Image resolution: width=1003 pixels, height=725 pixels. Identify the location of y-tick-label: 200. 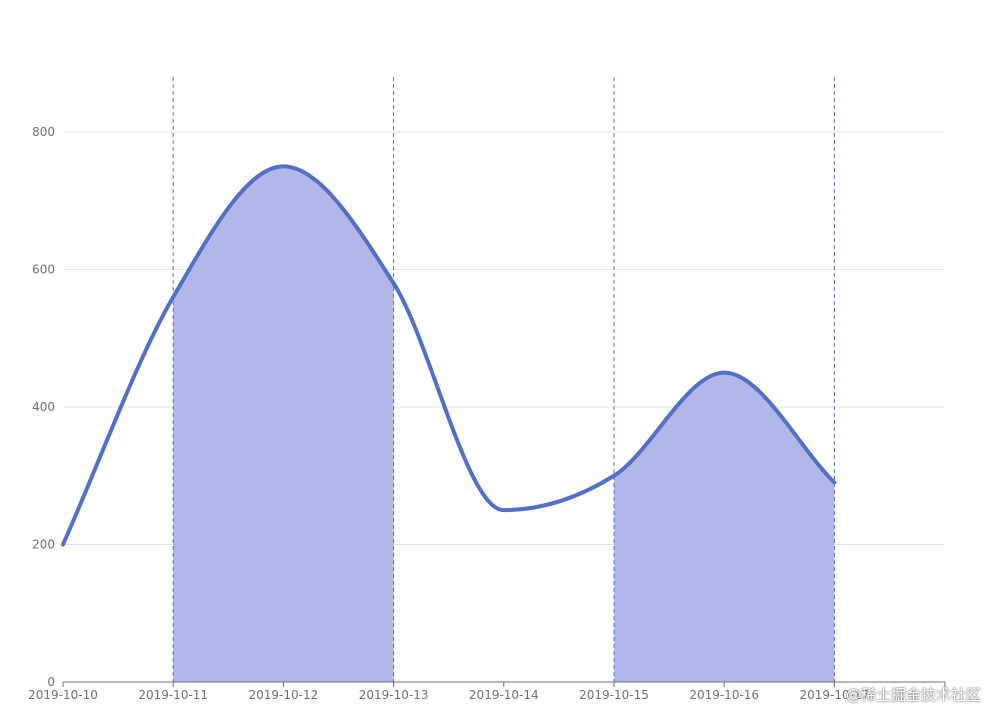
(43, 545).